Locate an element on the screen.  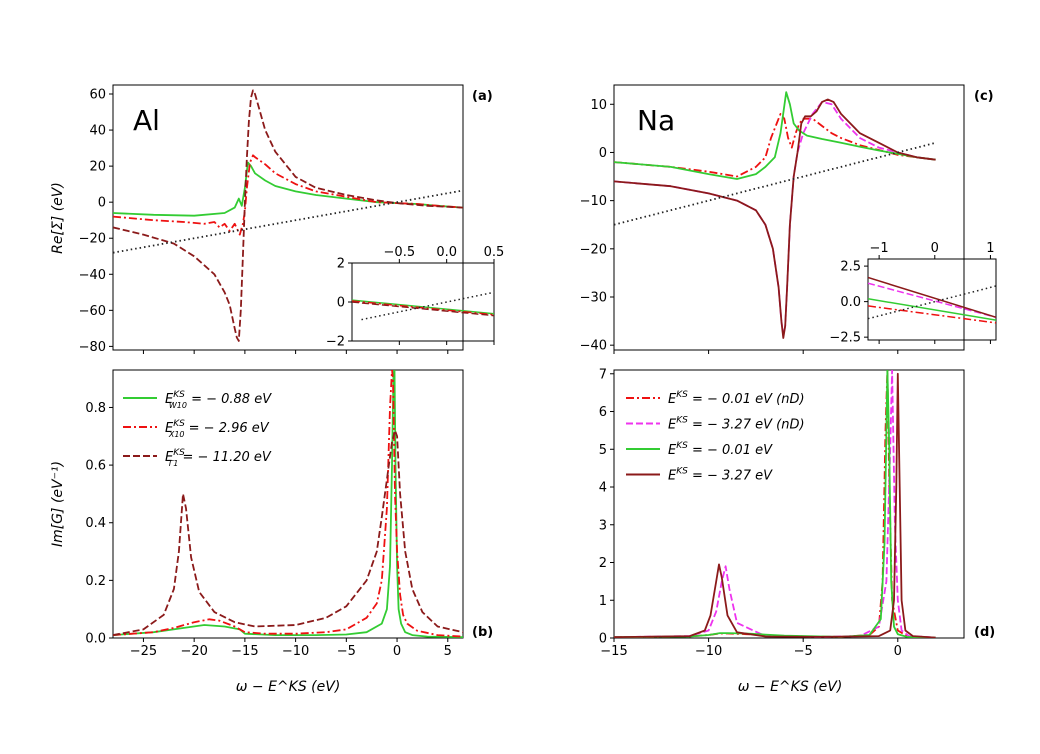
panel-b-ytick-label: 0.8 is located at coordinates (95, 408).